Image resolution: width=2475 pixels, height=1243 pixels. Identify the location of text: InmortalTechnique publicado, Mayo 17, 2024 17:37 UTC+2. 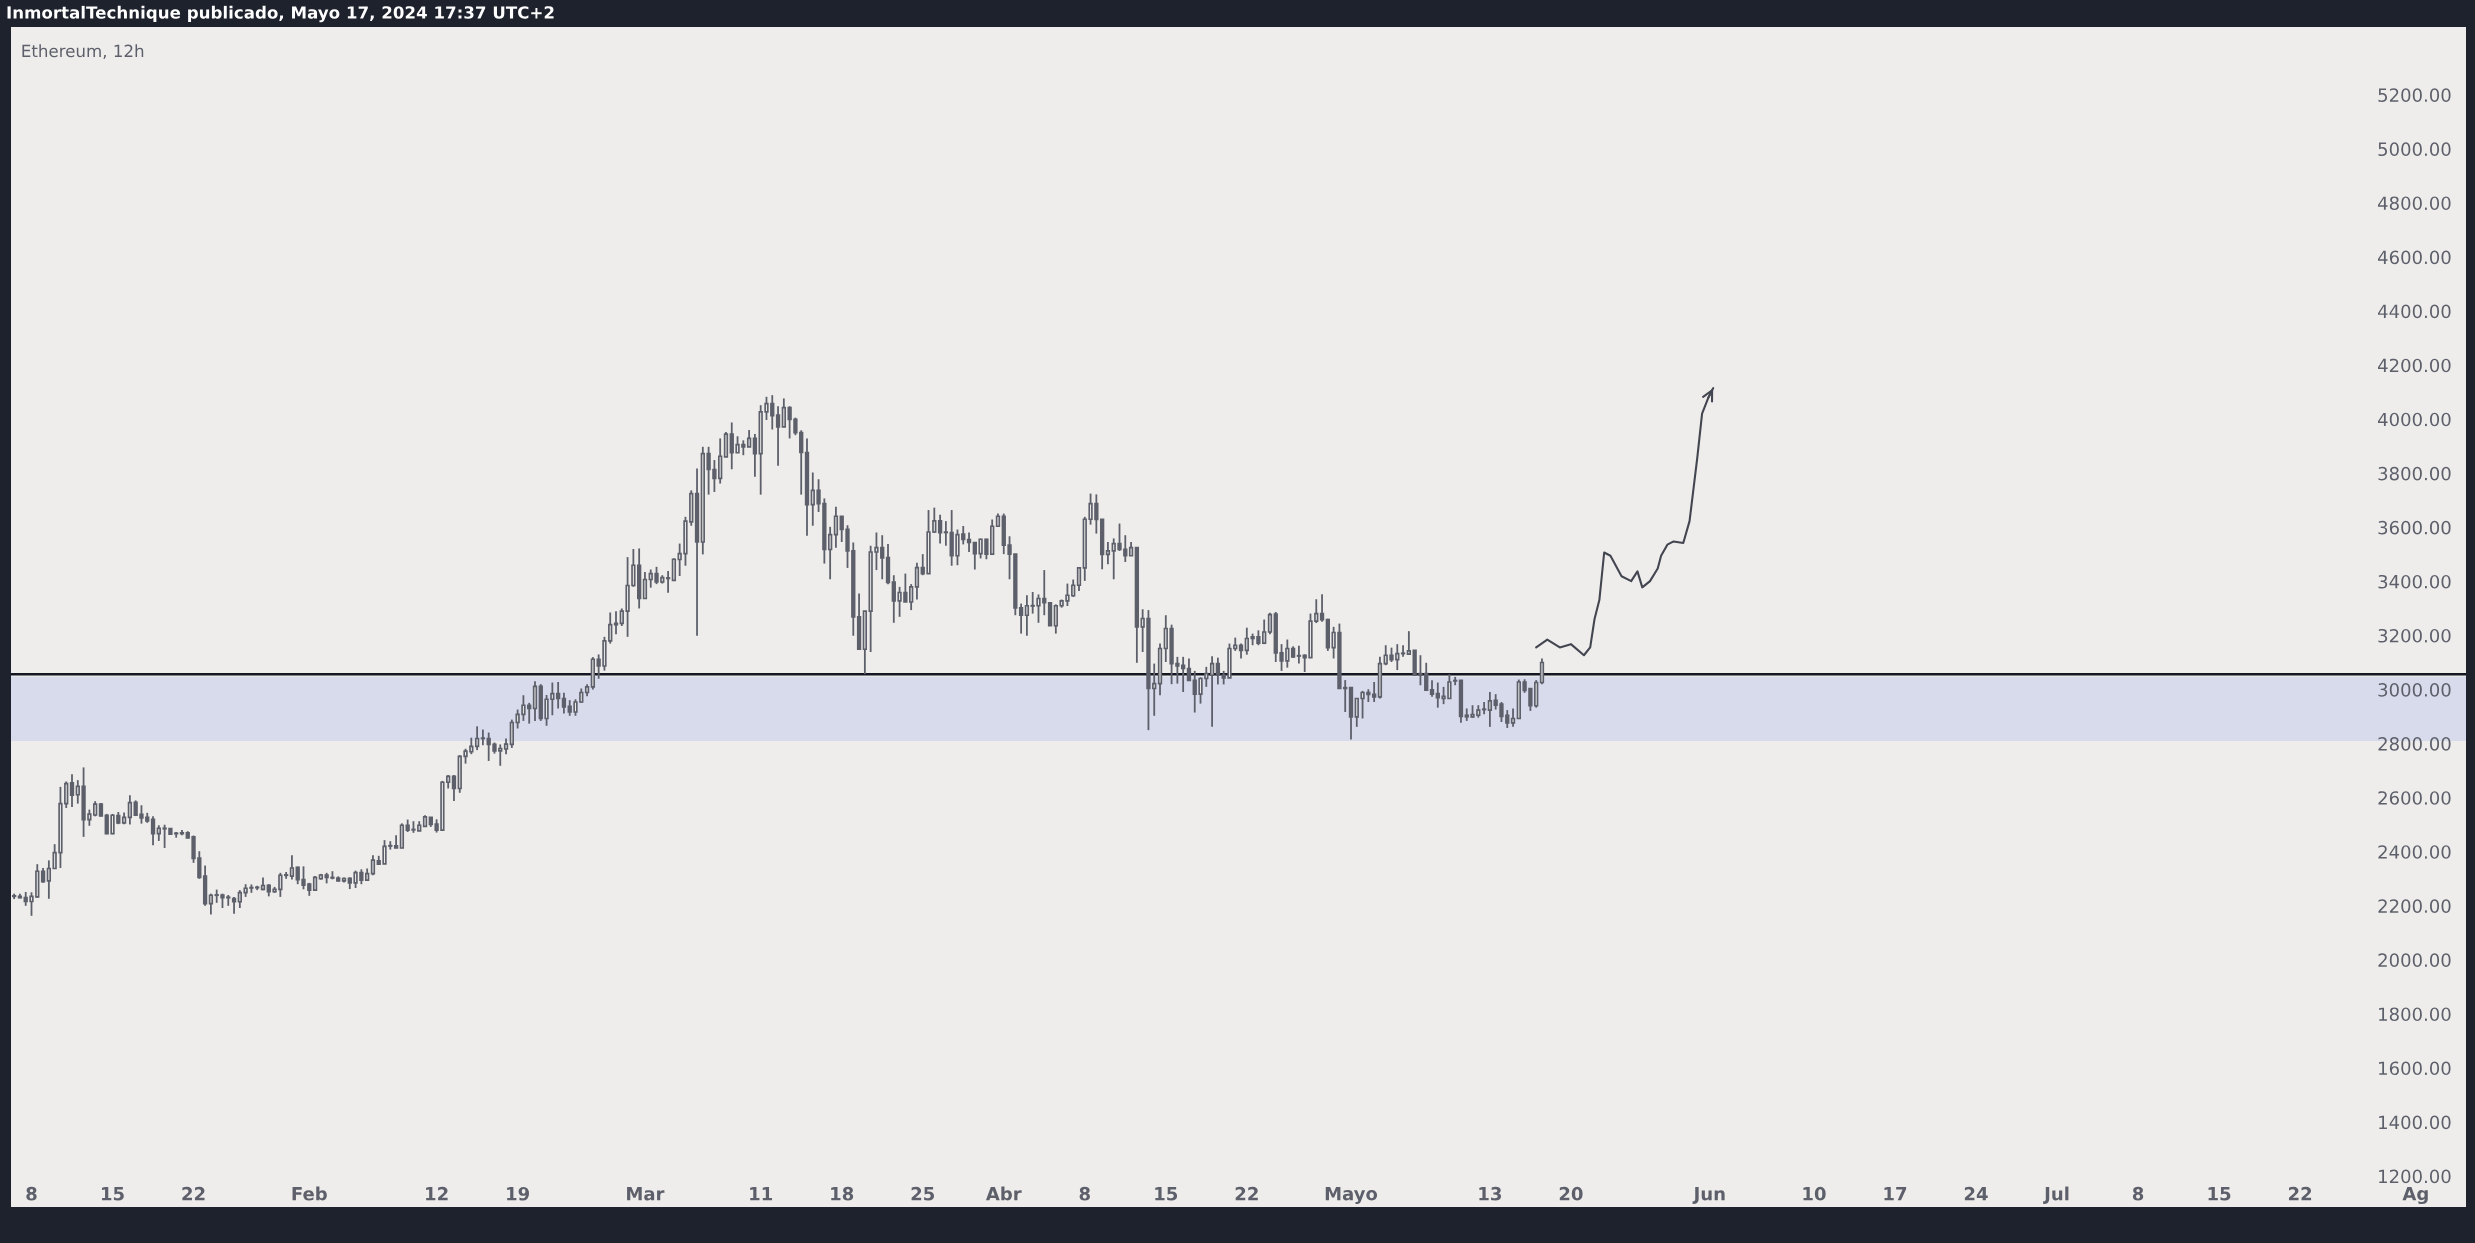
(280, 14).